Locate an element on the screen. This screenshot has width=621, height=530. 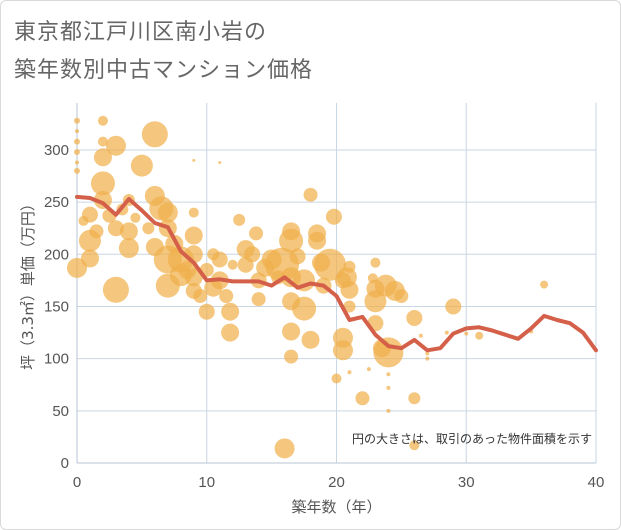
x-axis-title: 築年数（年） is located at coordinates (336, 507).